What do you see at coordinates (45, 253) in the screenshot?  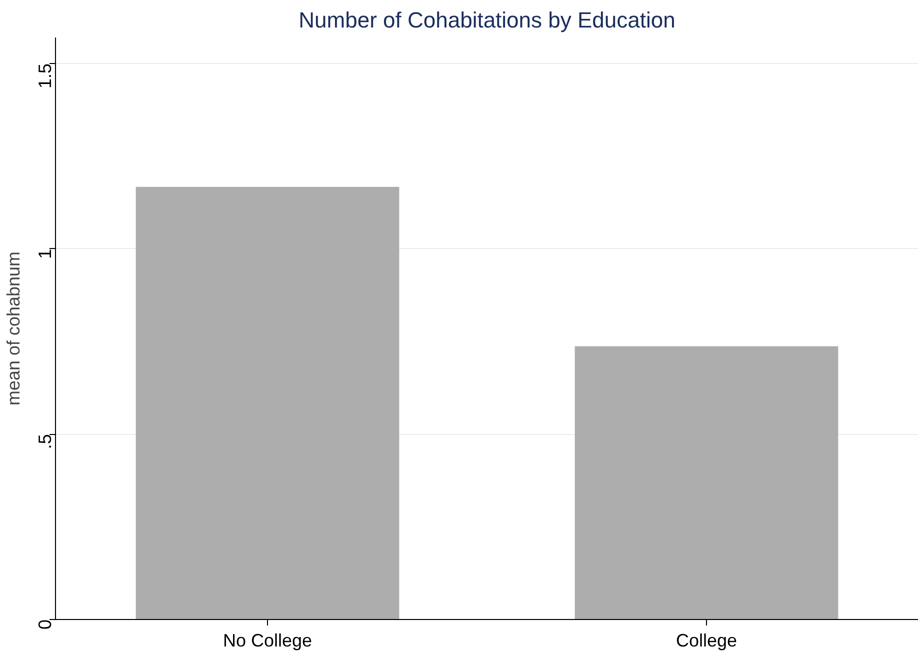 I see `y-tick-label: 1` at bounding box center [45, 253].